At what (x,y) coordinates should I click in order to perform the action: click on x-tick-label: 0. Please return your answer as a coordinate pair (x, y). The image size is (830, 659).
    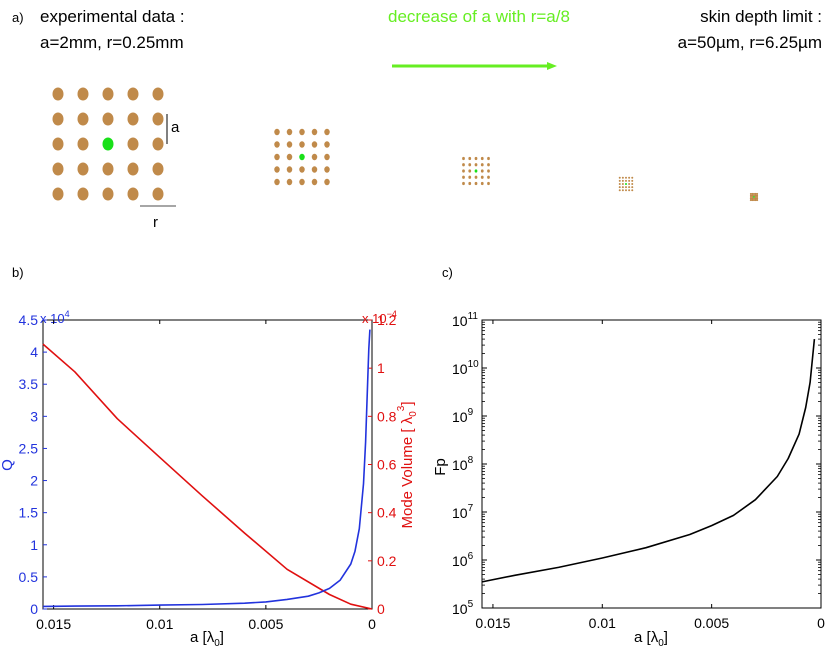
    Looking at the image, I should click on (821, 623).